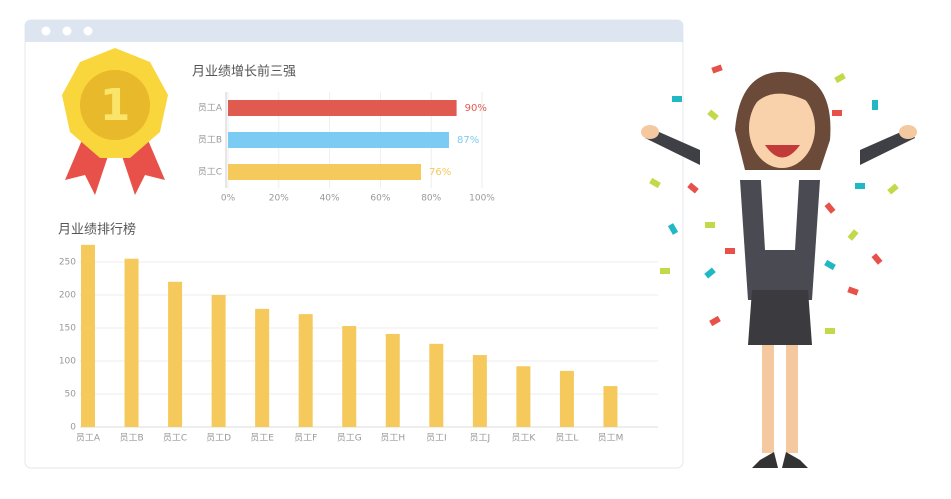  Describe the element at coordinates (88, 438) in the screenshot. I see `x-tick-label: 员工A` at that location.